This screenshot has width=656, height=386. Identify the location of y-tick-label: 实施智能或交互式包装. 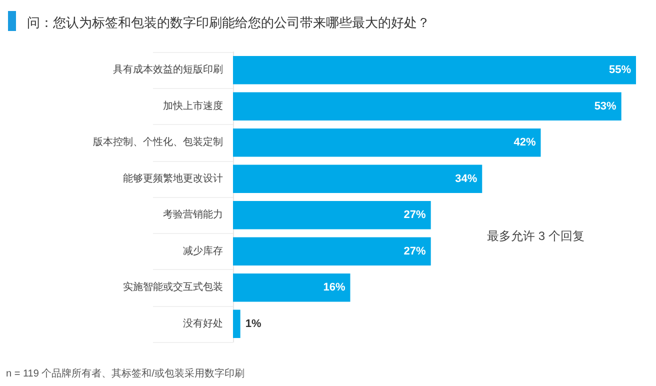
(173, 287).